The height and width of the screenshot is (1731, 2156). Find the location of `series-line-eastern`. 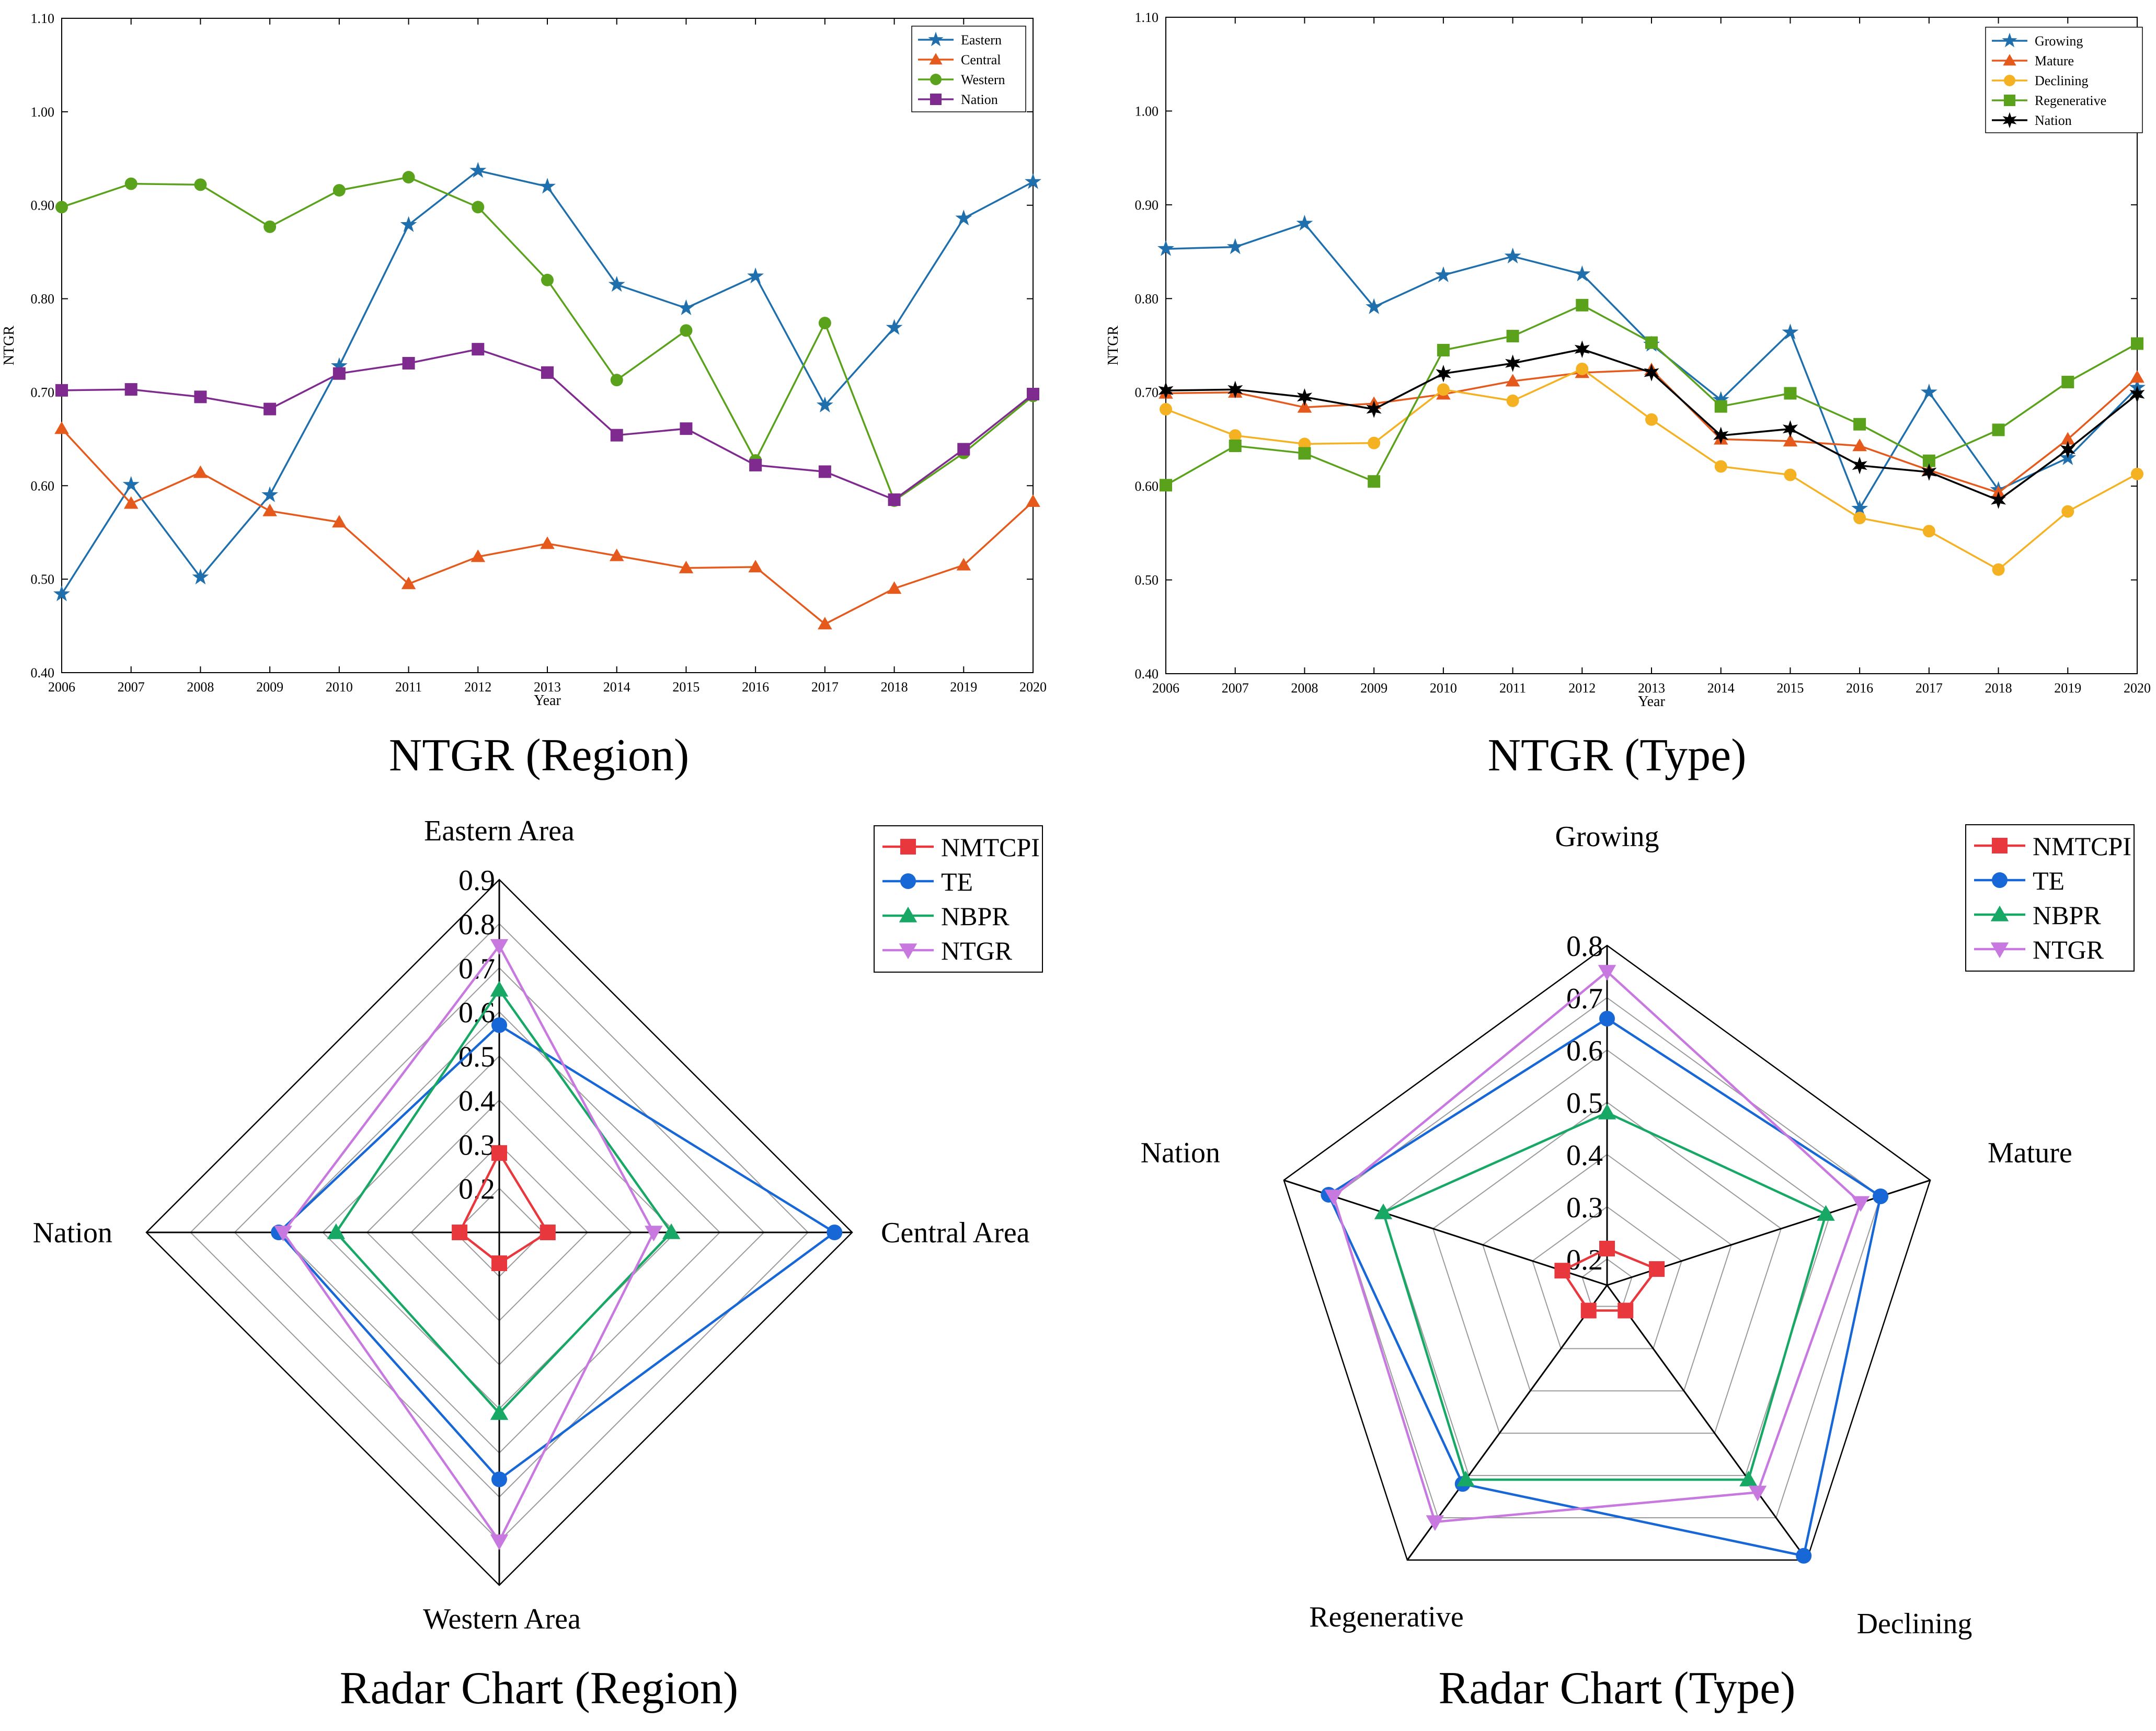

series-line-eastern is located at coordinates (547, 382).